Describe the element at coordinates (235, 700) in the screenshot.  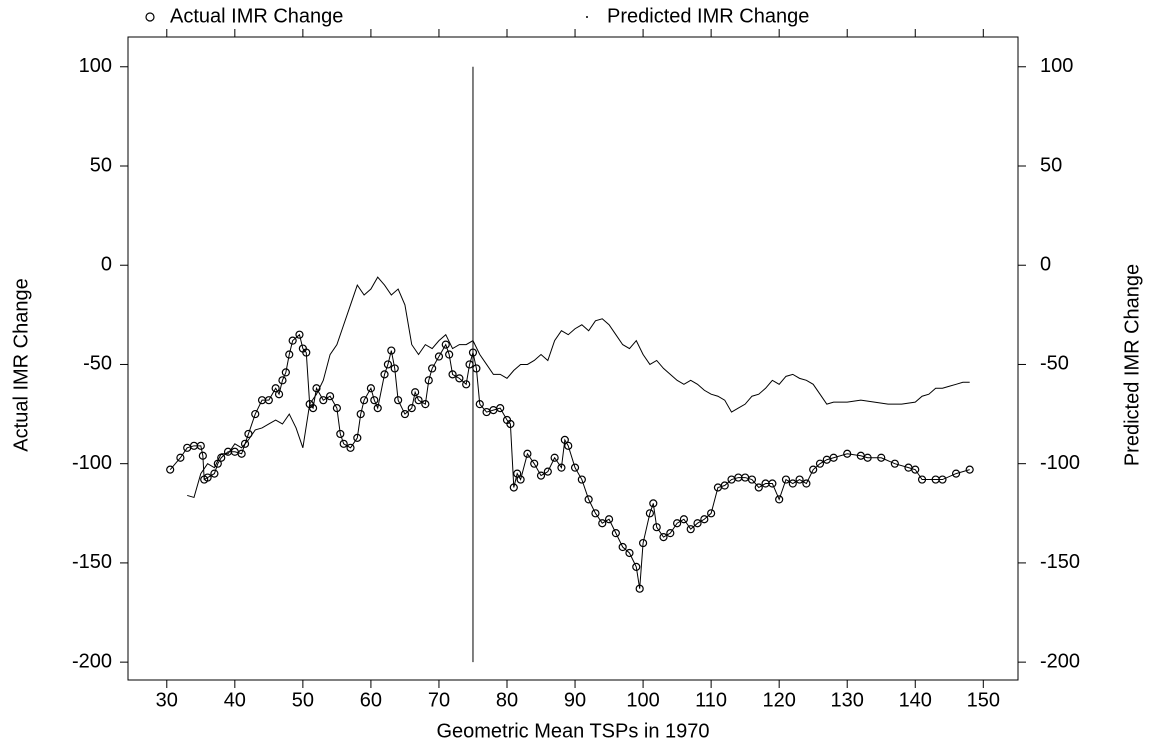
I see `x-tick-label: 40` at that location.